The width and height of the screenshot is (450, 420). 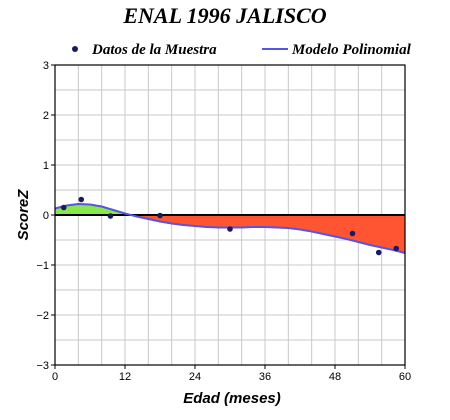 I want to click on x-tick-label: 24, so click(x=195, y=377).